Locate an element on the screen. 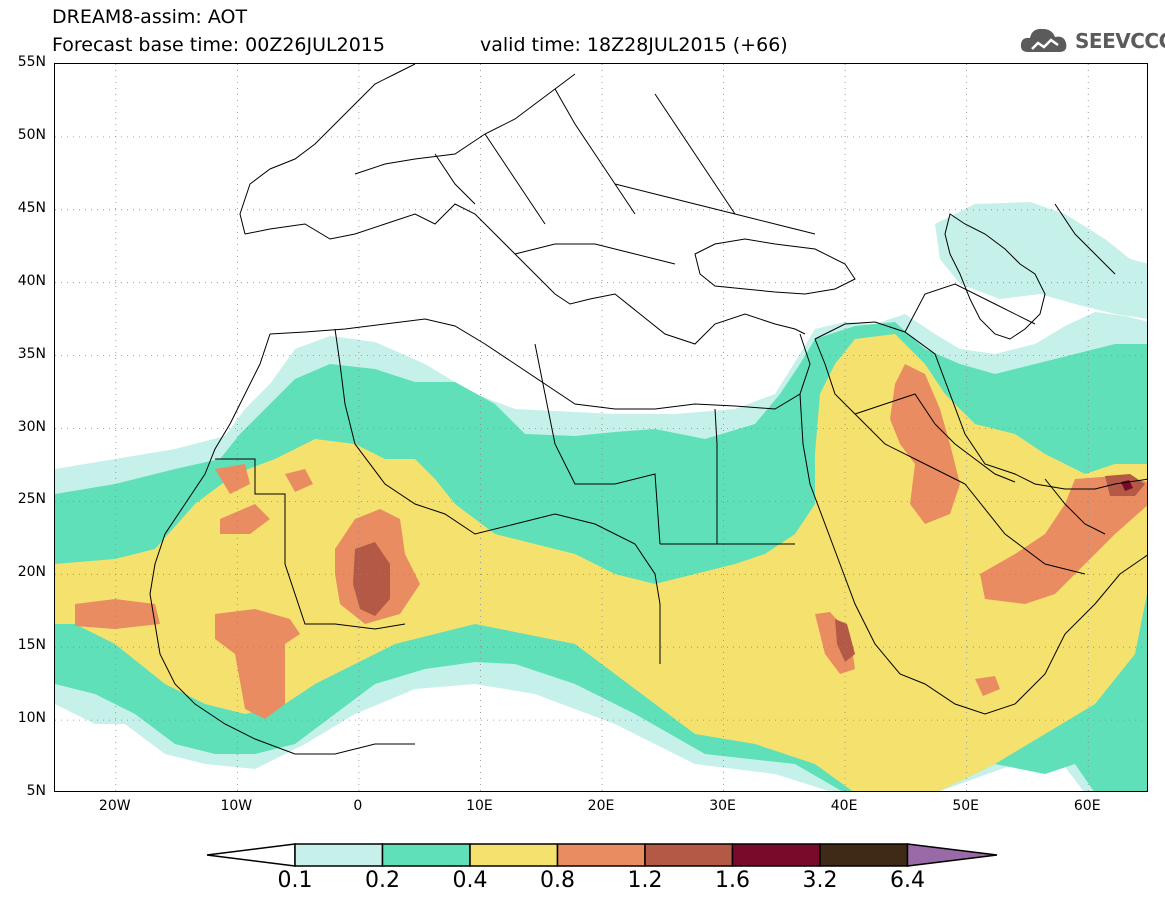  coastline-mediterranean is located at coordinates (527, 306).